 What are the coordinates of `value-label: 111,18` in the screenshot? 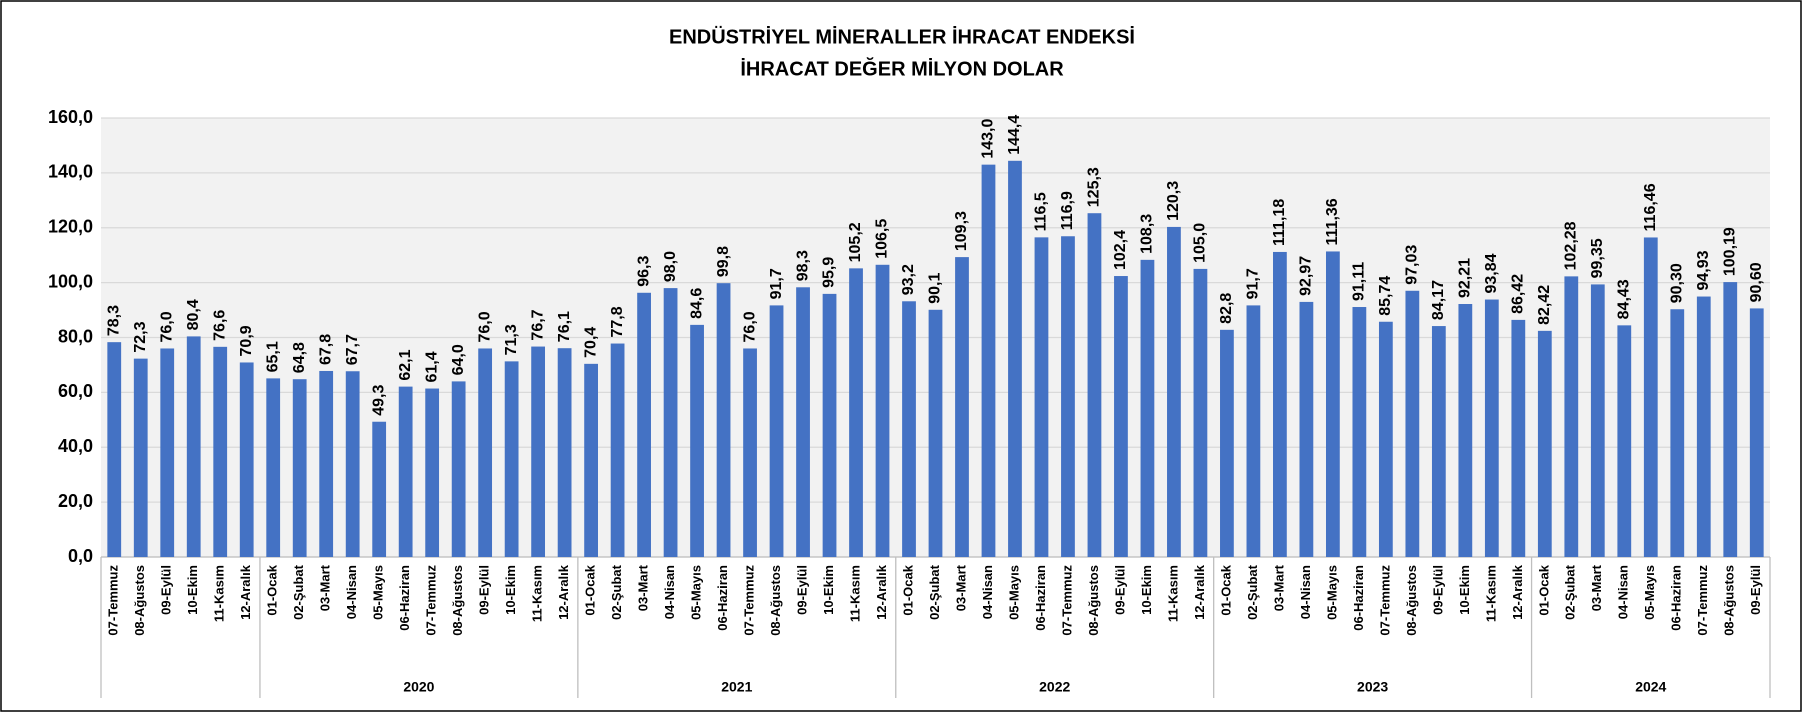 It's located at (1279, 222).